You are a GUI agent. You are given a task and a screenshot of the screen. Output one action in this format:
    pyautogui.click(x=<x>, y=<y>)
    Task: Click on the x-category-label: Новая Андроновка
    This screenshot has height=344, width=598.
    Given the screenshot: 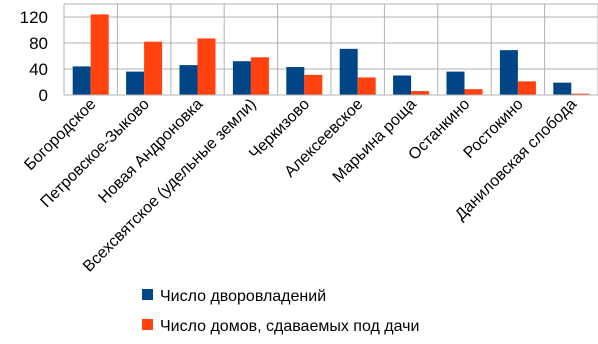 What is the action you would take?
    pyautogui.click(x=150, y=151)
    